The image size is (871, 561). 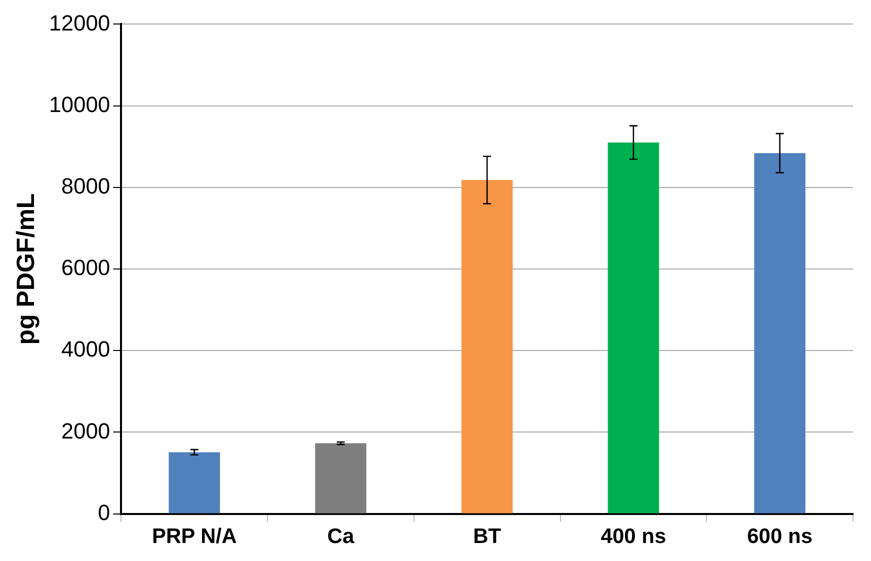 What do you see at coordinates (85, 185) in the screenshot?
I see `y-tick-label: 8000` at bounding box center [85, 185].